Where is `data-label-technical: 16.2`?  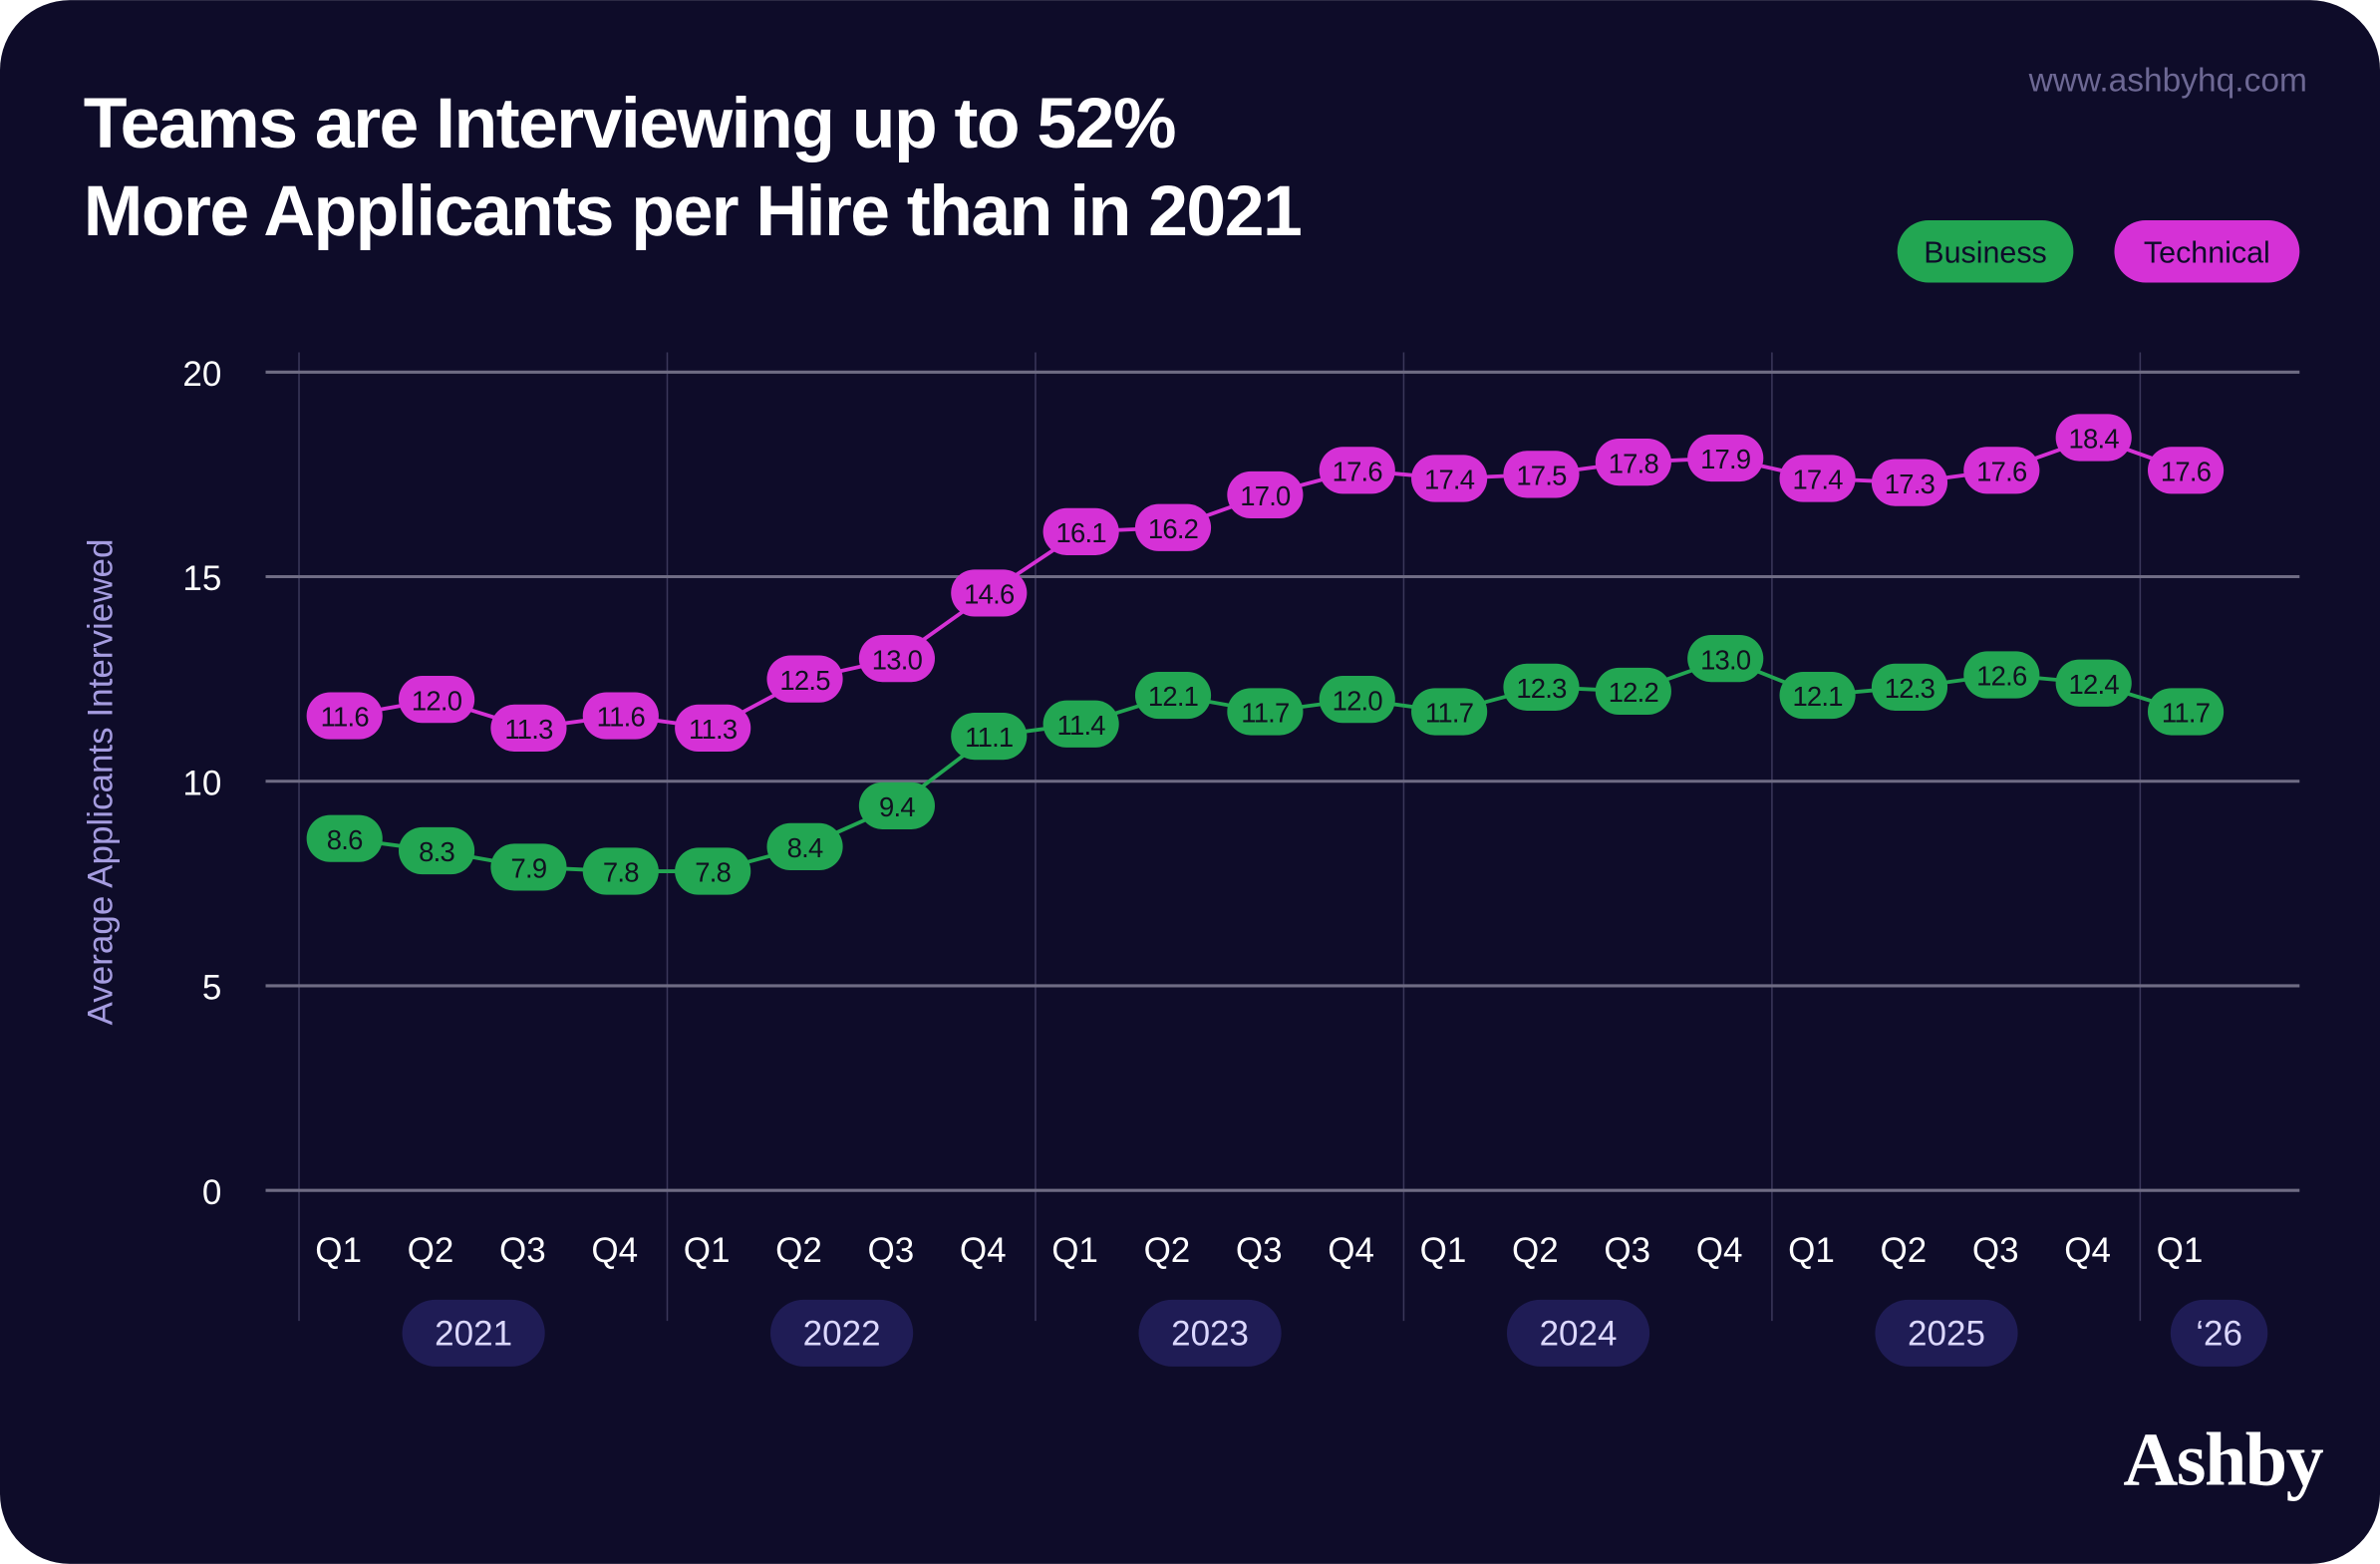 data-label-technical: 16.2 is located at coordinates (1173, 528).